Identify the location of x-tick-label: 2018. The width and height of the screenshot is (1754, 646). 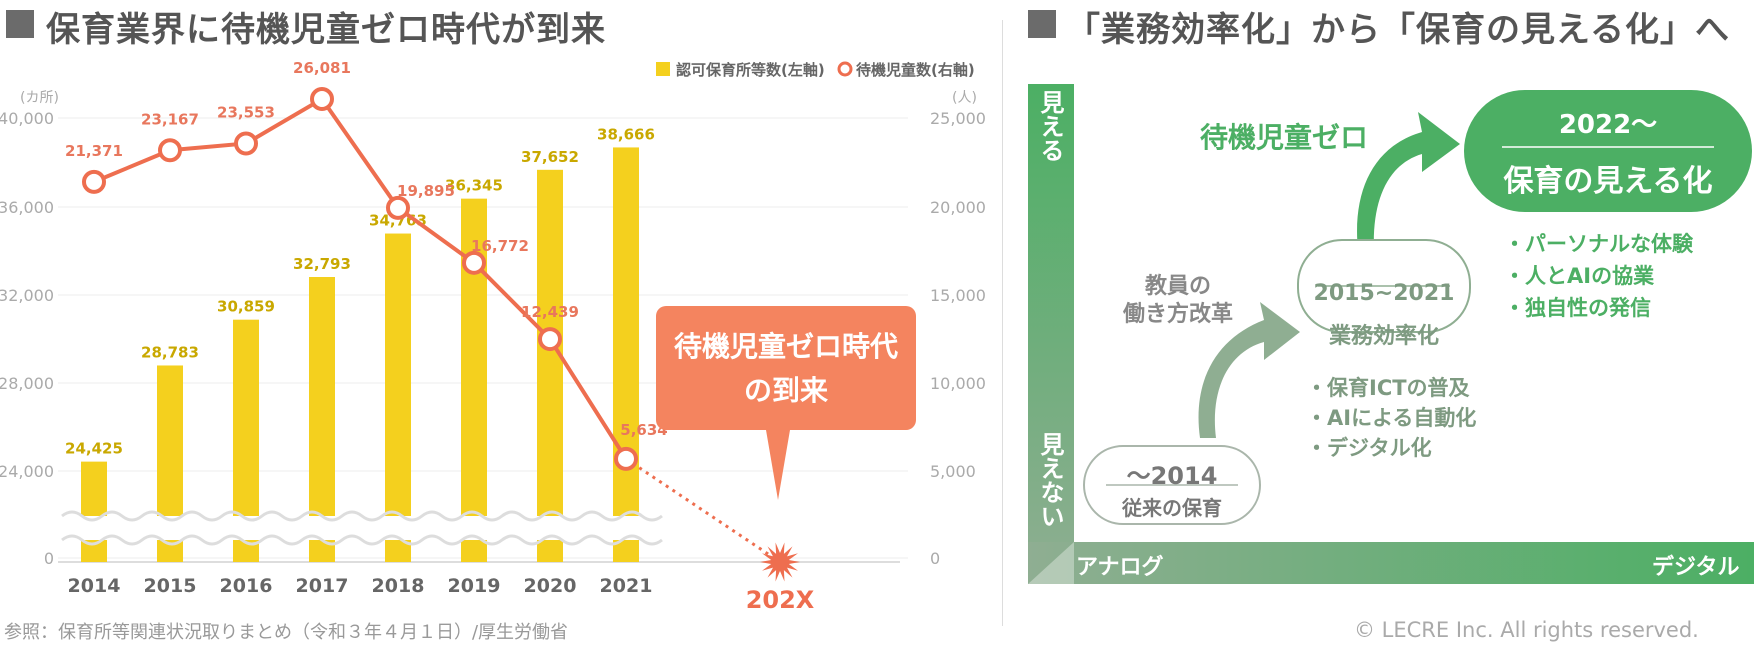
(398, 586).